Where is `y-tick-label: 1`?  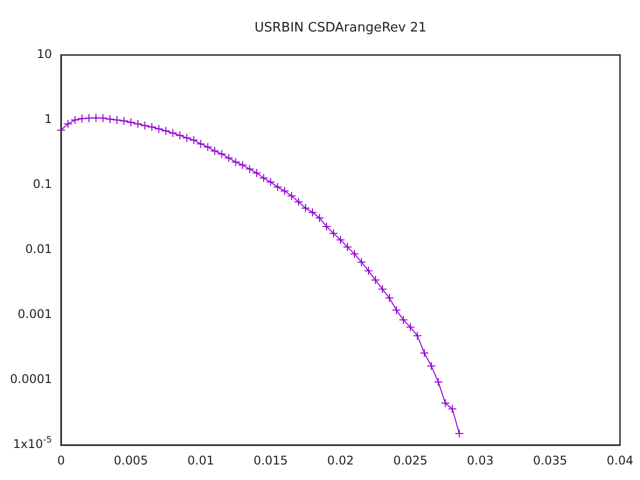 y-tick-label: 1 is located at coordinates (48, 119).